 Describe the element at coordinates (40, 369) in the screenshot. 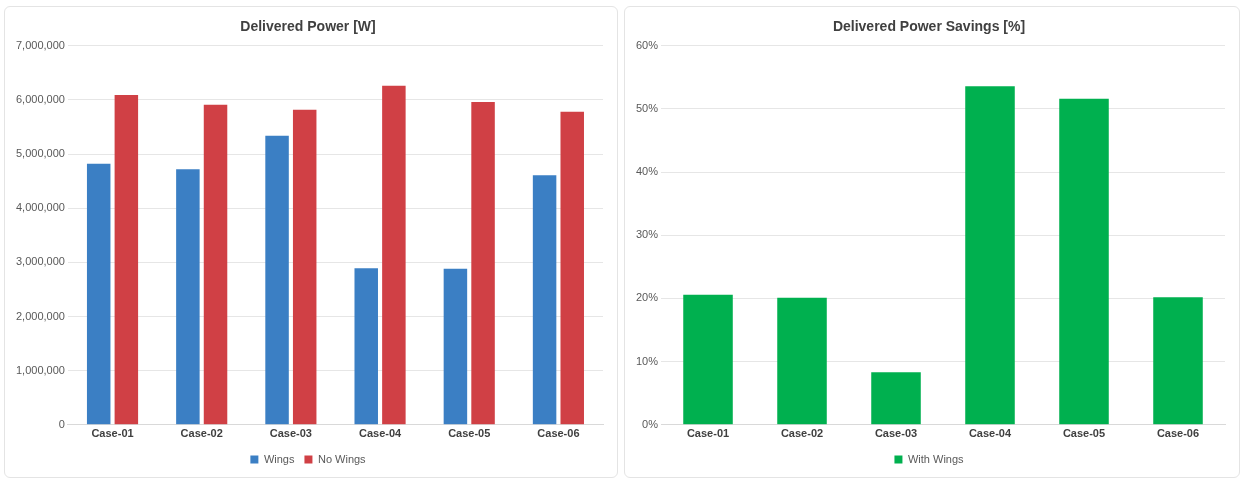

I see `y-tick-label: 1,000,000` at that location.